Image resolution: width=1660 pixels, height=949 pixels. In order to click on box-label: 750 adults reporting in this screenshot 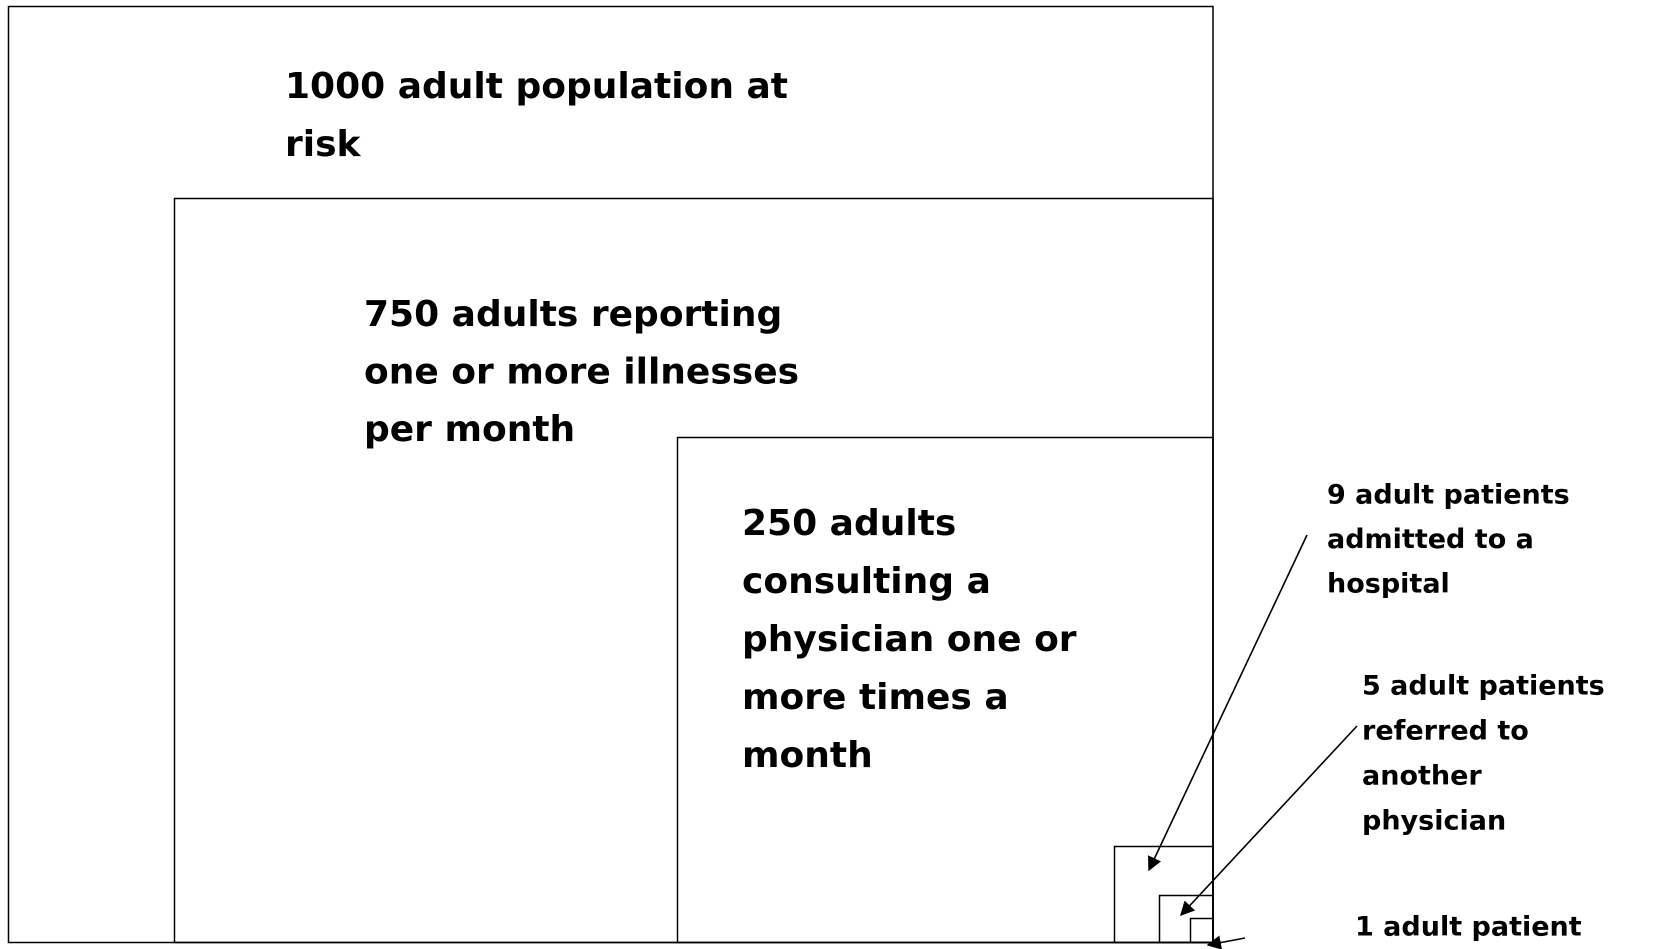, I will do `click(573, 314)`.